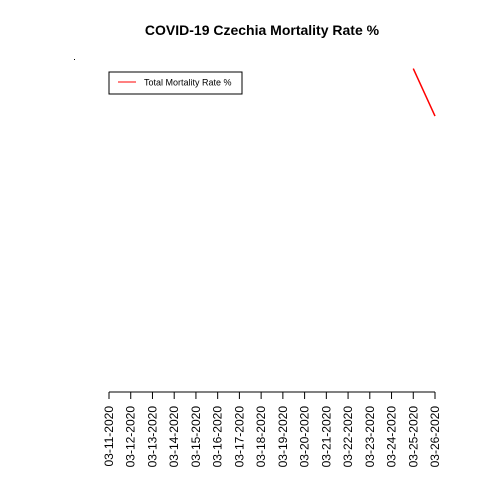  Describe the element at coordinates (174, 437) in the screenshot. I see `x-tick-label: 03-14-2020` at that location.